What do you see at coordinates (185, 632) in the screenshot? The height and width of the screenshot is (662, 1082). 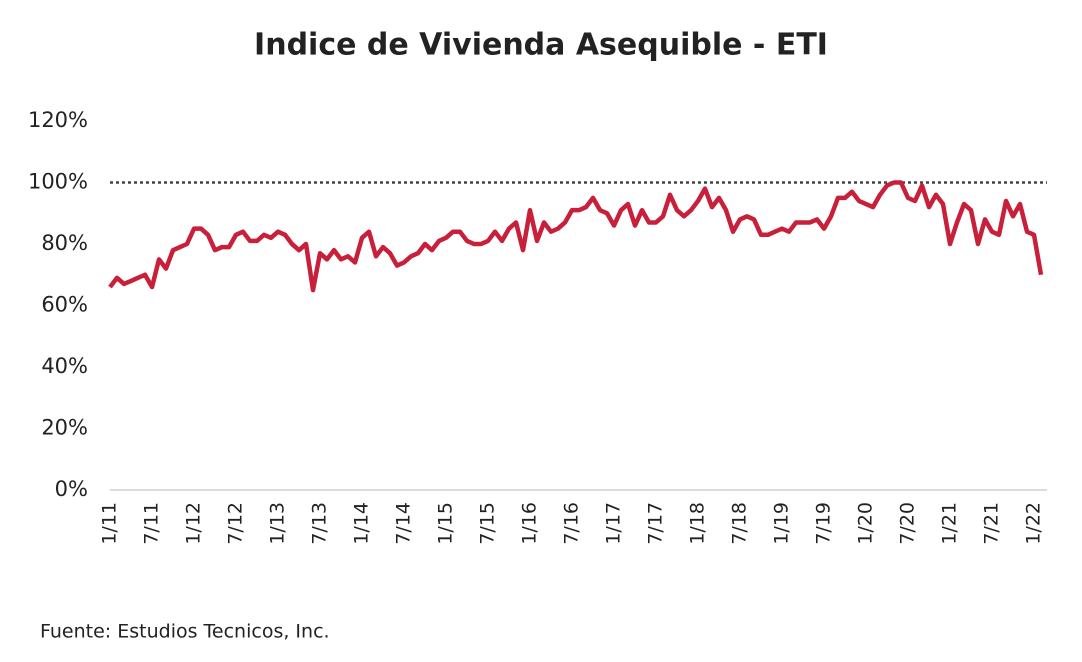 I see `source-note: Fuente: Estudios Tecnicos, Inc.` at bounding box center [185, 632].